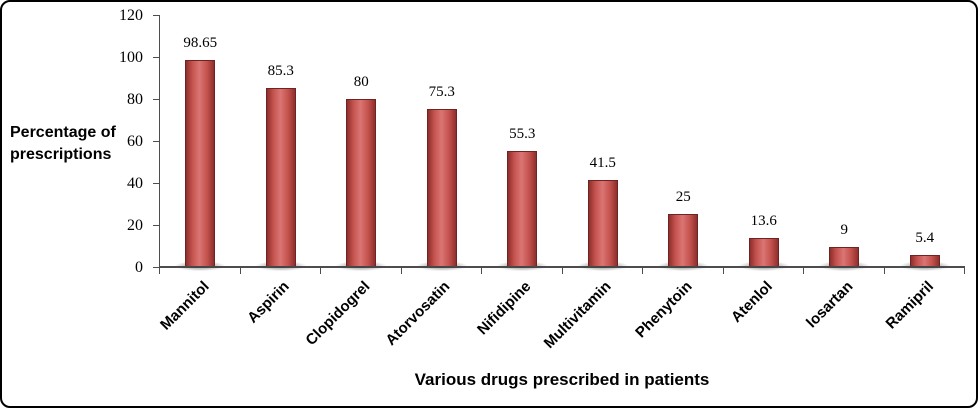 The height and width of the screenshot is (408, 978). I want to click on y-tick-label: 20, so click(135, 225).